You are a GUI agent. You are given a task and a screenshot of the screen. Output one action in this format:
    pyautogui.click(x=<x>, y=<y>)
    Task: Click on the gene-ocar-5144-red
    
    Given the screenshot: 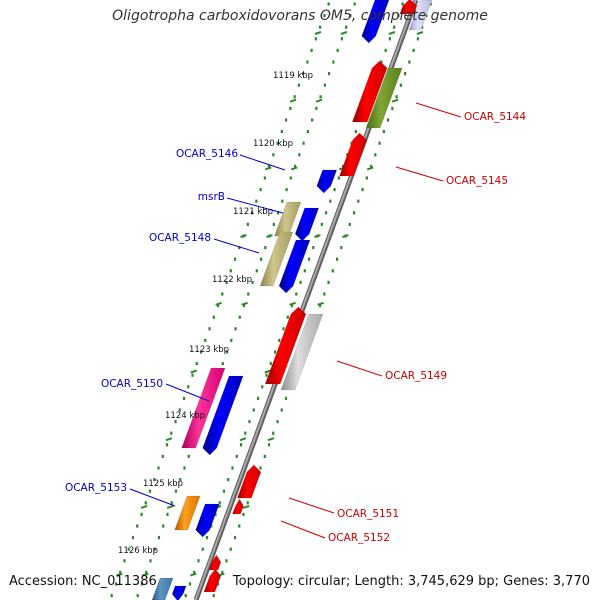 What is the action you would take?
    pyautogui.click(x=369, y=91)
    